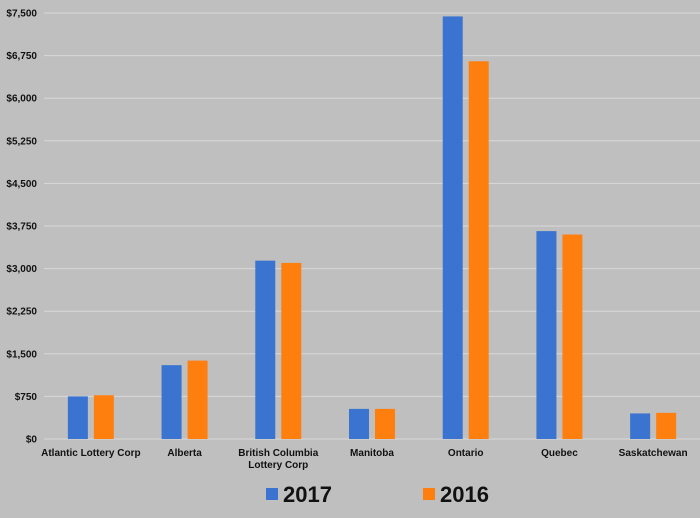 This screenshot has width=700, height=518. I want to click on category-label: Ontario, so click(466, 453).